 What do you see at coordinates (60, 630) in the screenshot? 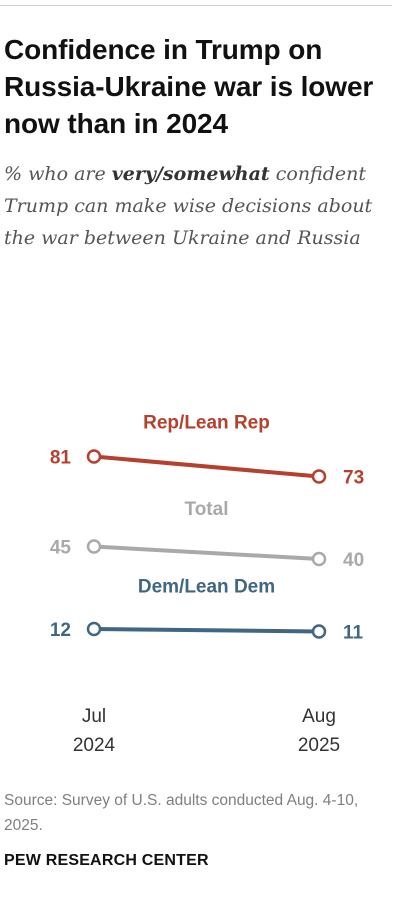
I see `data-label-dem-lean-dem-1: 12` at bounding box center [60, 630].